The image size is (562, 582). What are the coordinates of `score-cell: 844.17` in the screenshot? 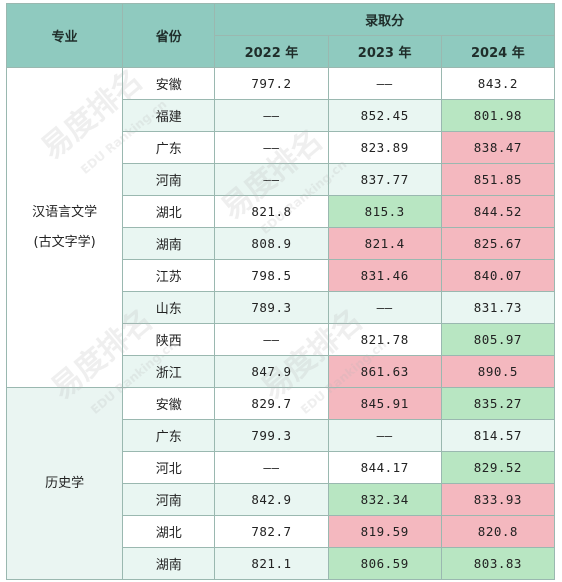 It's located at (384, 467).